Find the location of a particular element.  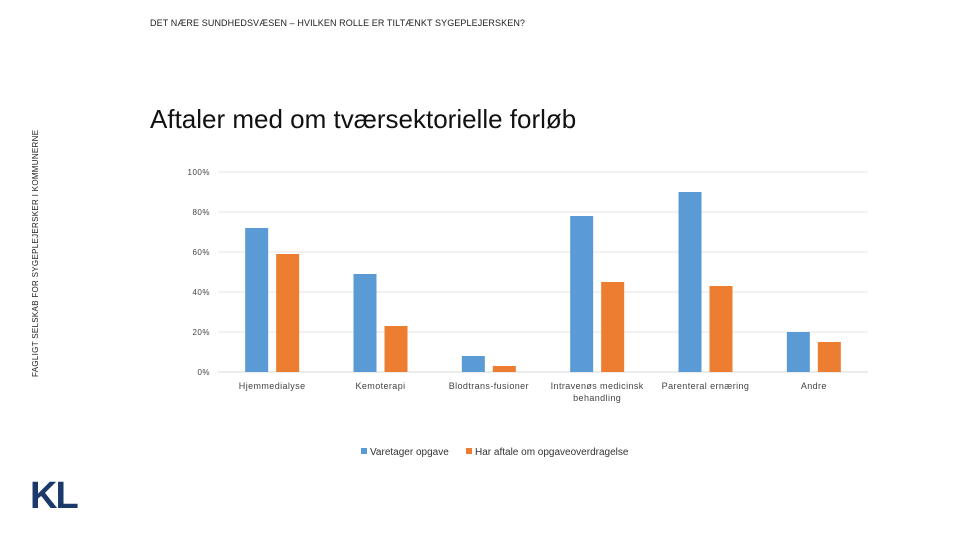

chart-title: Aftaler med om tværsektorielle forløb is located at coordinates (363, 119).